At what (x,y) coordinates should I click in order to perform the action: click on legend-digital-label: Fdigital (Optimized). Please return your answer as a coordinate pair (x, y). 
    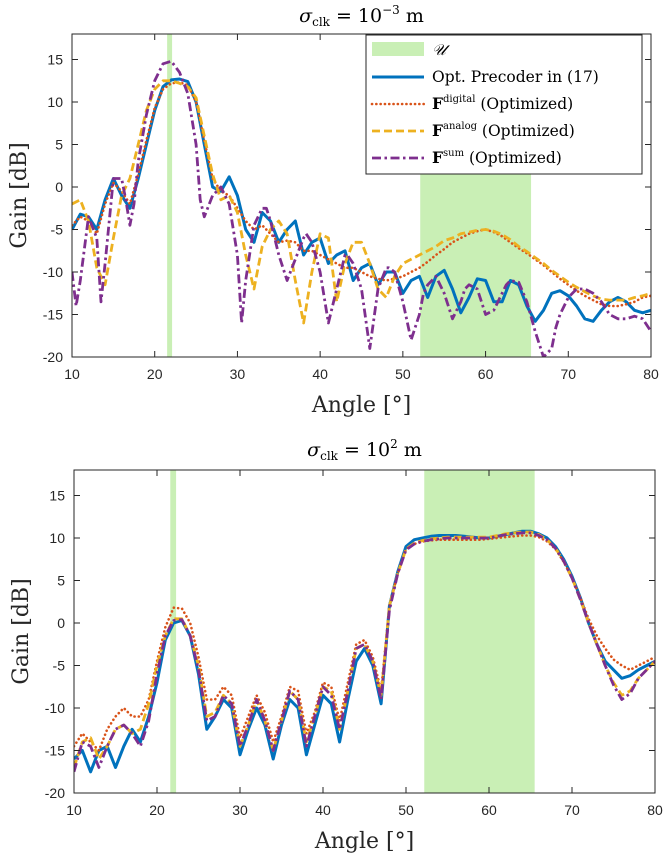
    Looking at the image, I should click on (502, 103).